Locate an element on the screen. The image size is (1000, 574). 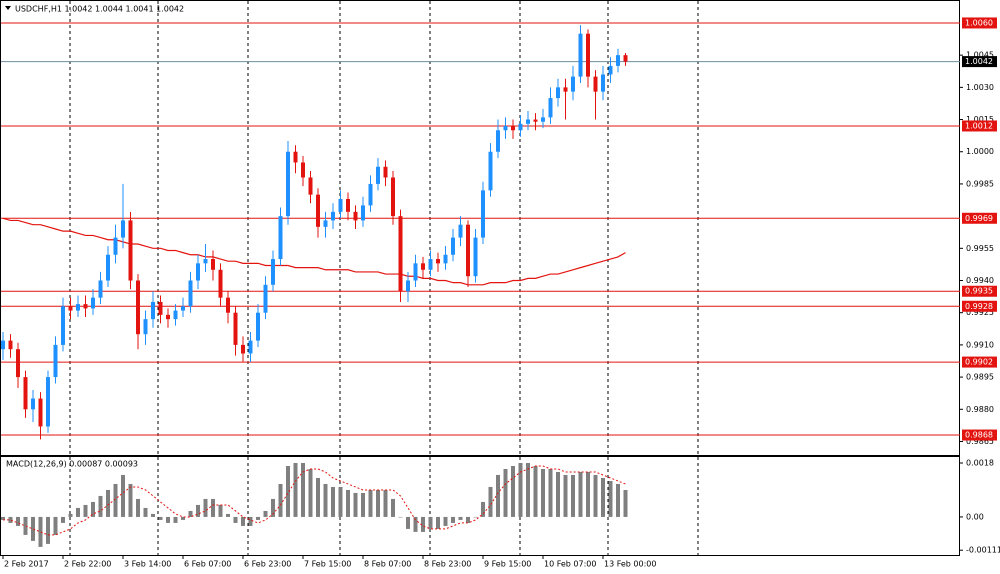
y-tick-label: 0.9880 is located at coordinates (980, 409).